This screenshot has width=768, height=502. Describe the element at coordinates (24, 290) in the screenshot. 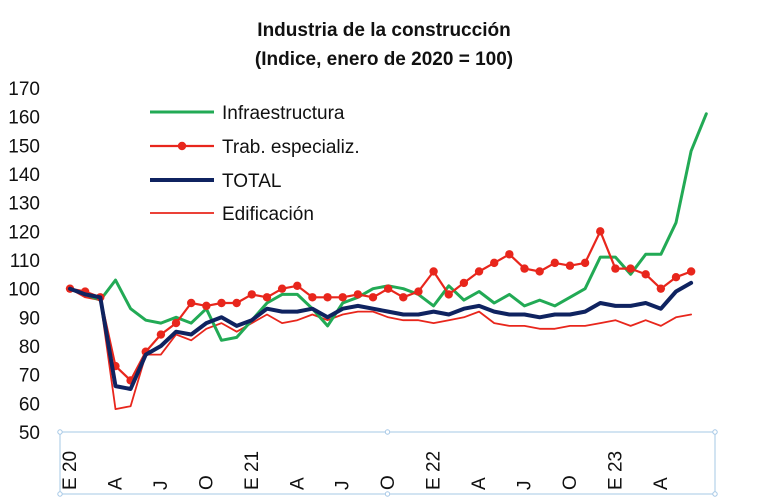

I see `y-tick-label: 100` at that location.